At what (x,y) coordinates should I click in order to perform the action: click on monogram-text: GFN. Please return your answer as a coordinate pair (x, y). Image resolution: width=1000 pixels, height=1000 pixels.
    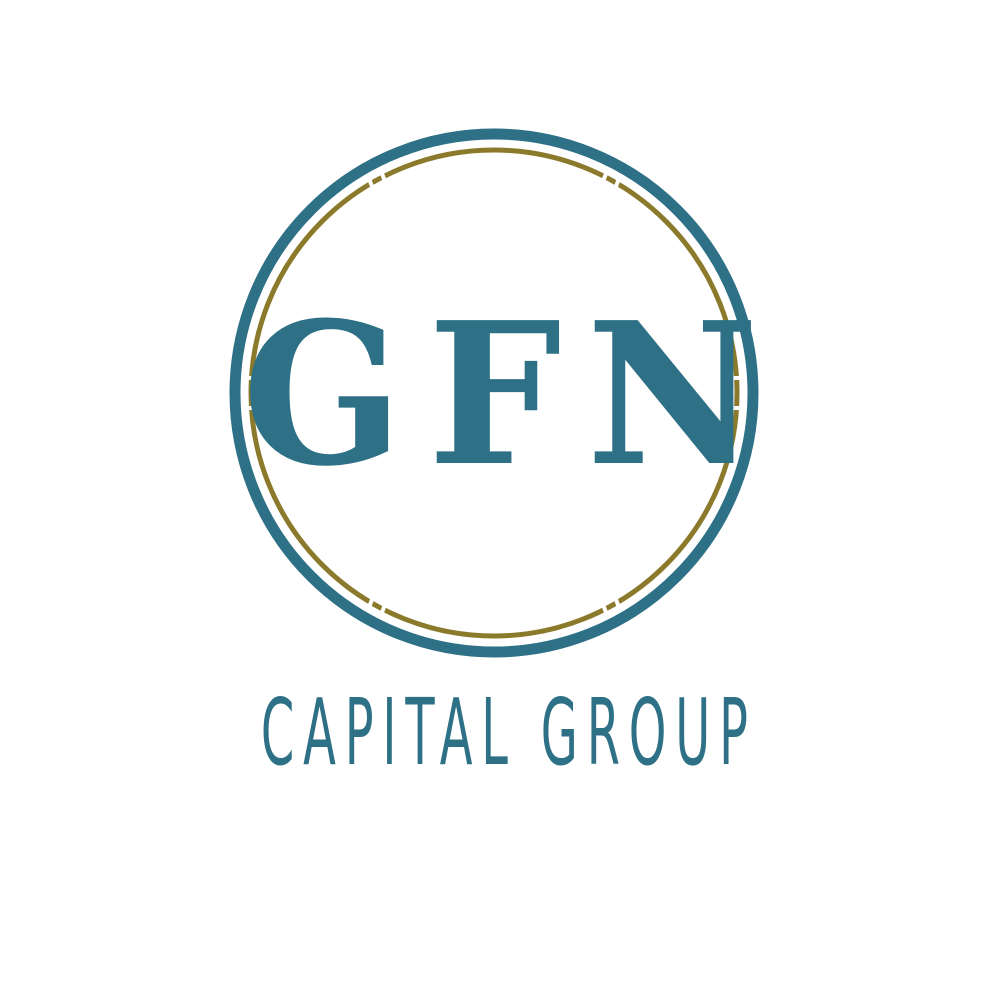
    Looking at the image, I should click on (513, 395).